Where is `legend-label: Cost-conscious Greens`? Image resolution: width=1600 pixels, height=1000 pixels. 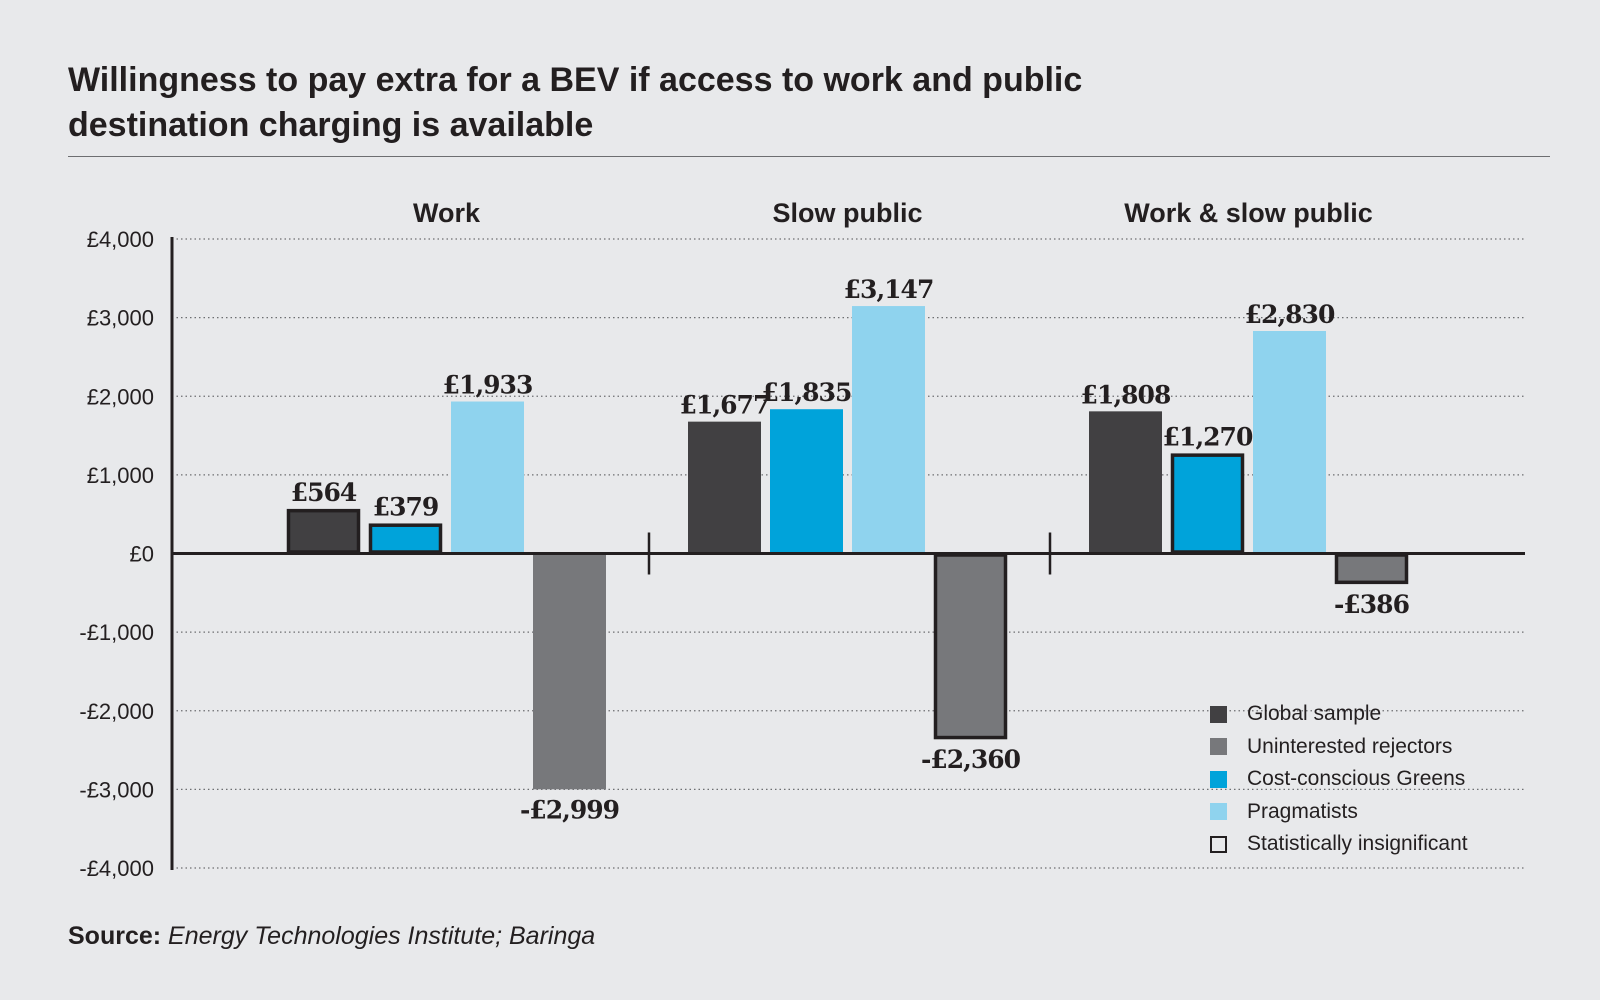 legend-label: Cost-conscious Greens is located at coordinates (1356, 779).